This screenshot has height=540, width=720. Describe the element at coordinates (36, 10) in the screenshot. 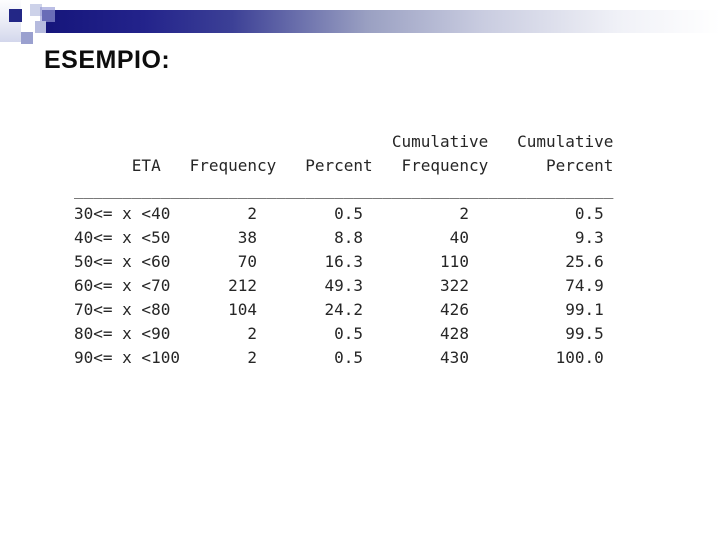

I see `deco-square-pale` at that location.